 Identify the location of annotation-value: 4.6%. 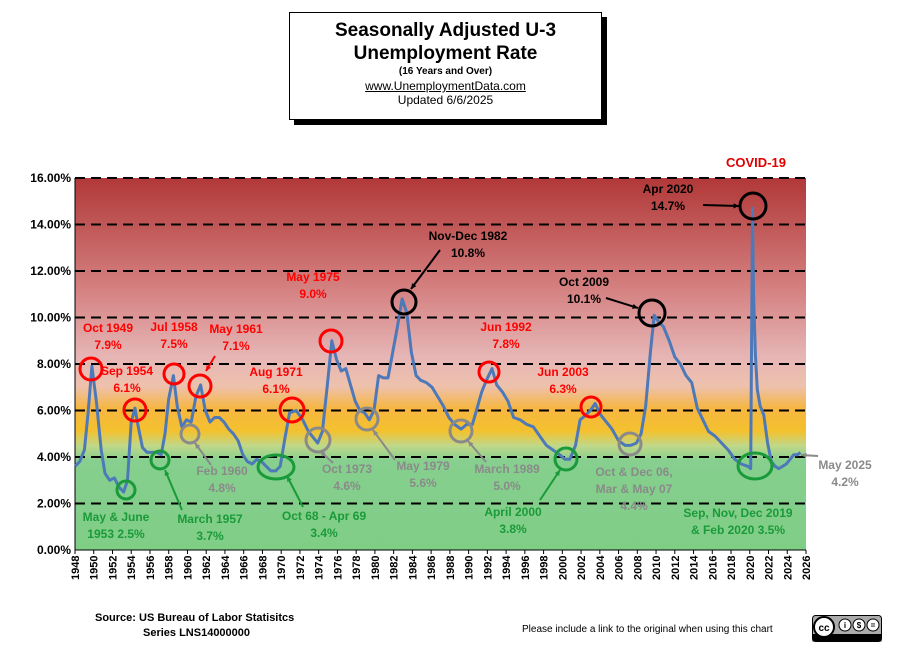
(347, 486).